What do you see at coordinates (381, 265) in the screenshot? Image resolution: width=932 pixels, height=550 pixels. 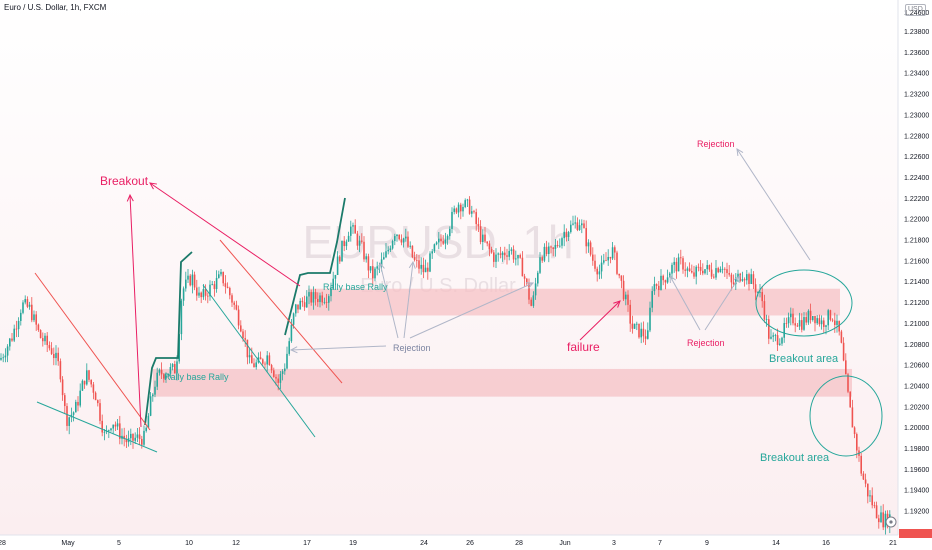 I see `arrow-rejection-1-head` at bounding box center [381, 265].